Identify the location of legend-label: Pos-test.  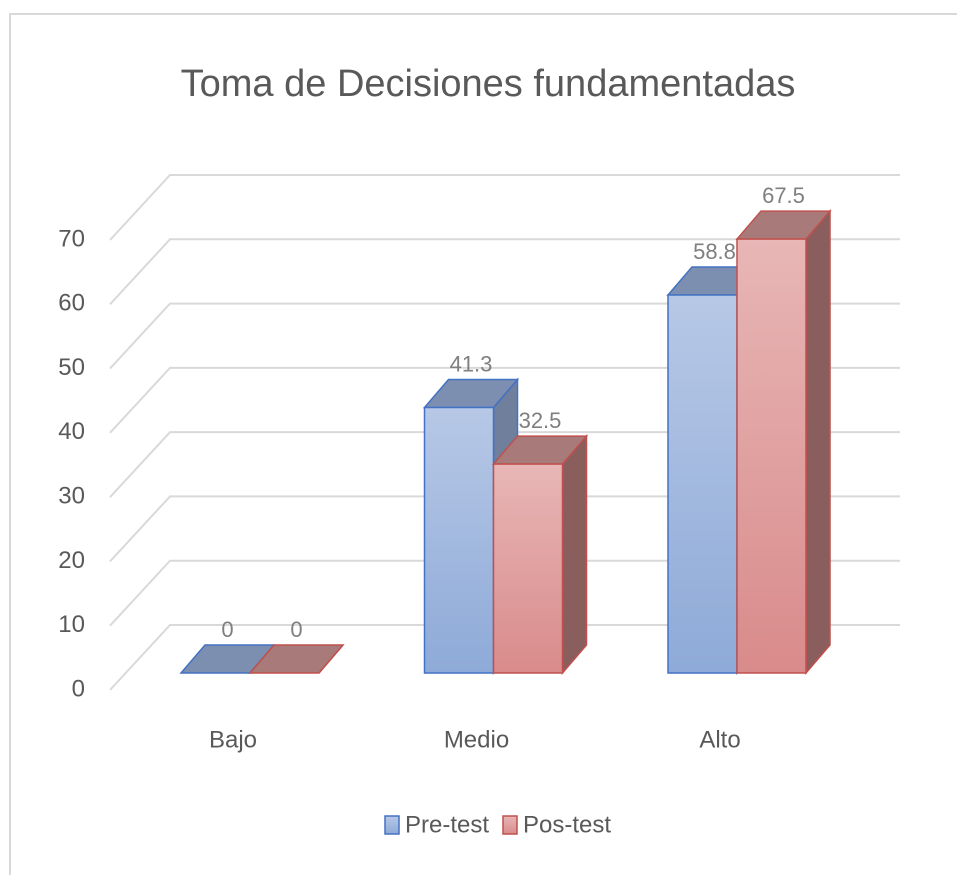
(567, 824).